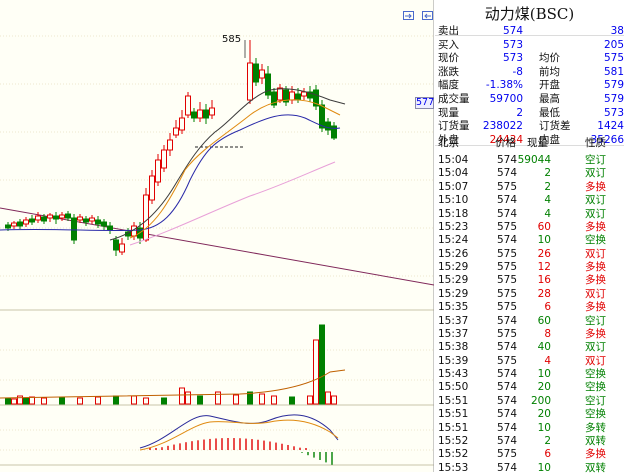 The width and height of the screenshot is (624, 476). I want to click on tick-header-cell: 价格, so click(505, 143).